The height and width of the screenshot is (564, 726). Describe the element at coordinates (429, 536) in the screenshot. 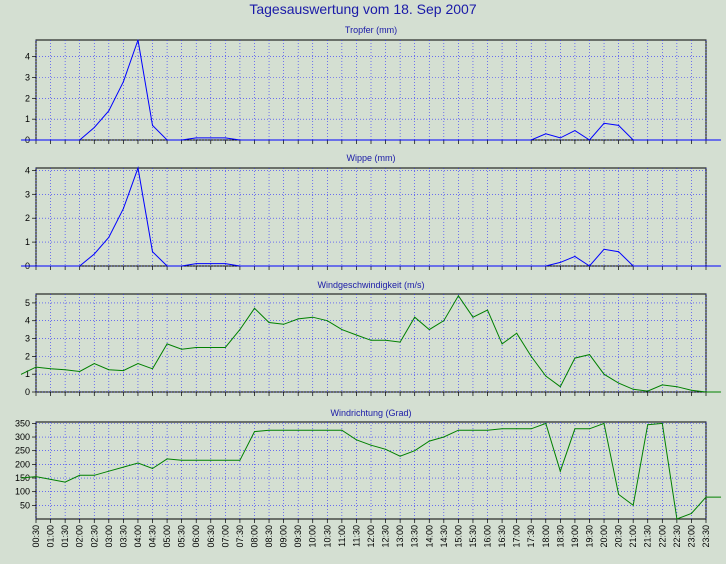

I see `x-tick-label: 14:00` at that location.